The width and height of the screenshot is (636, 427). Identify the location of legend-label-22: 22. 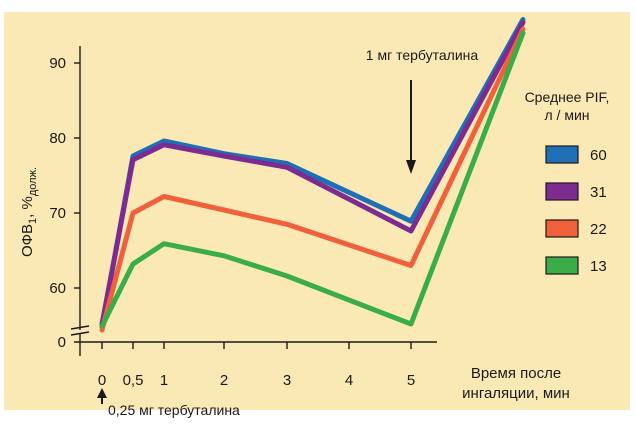
(598, 229).